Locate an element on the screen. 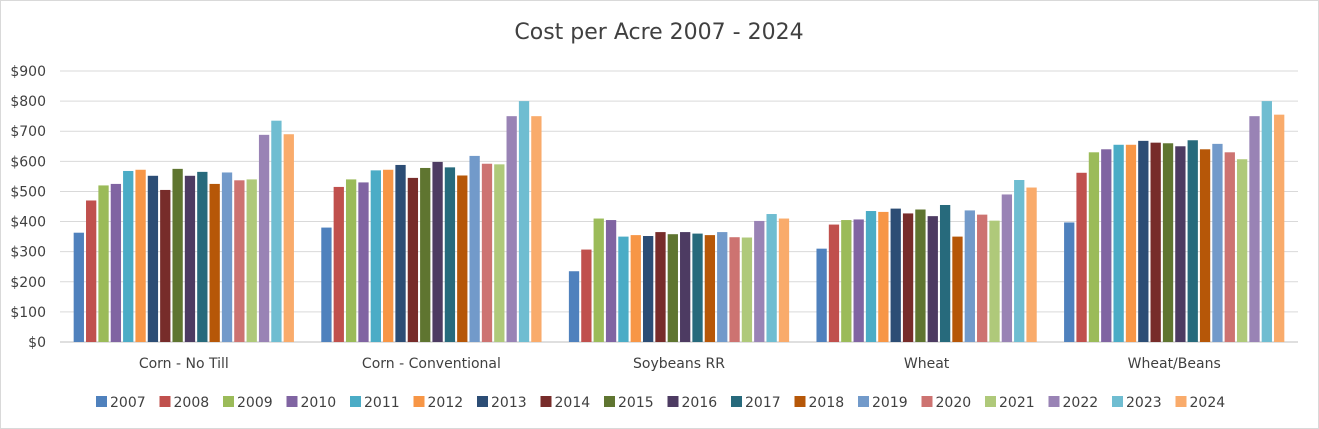  bar-2008-wheat is located at coordinates (834, 283).